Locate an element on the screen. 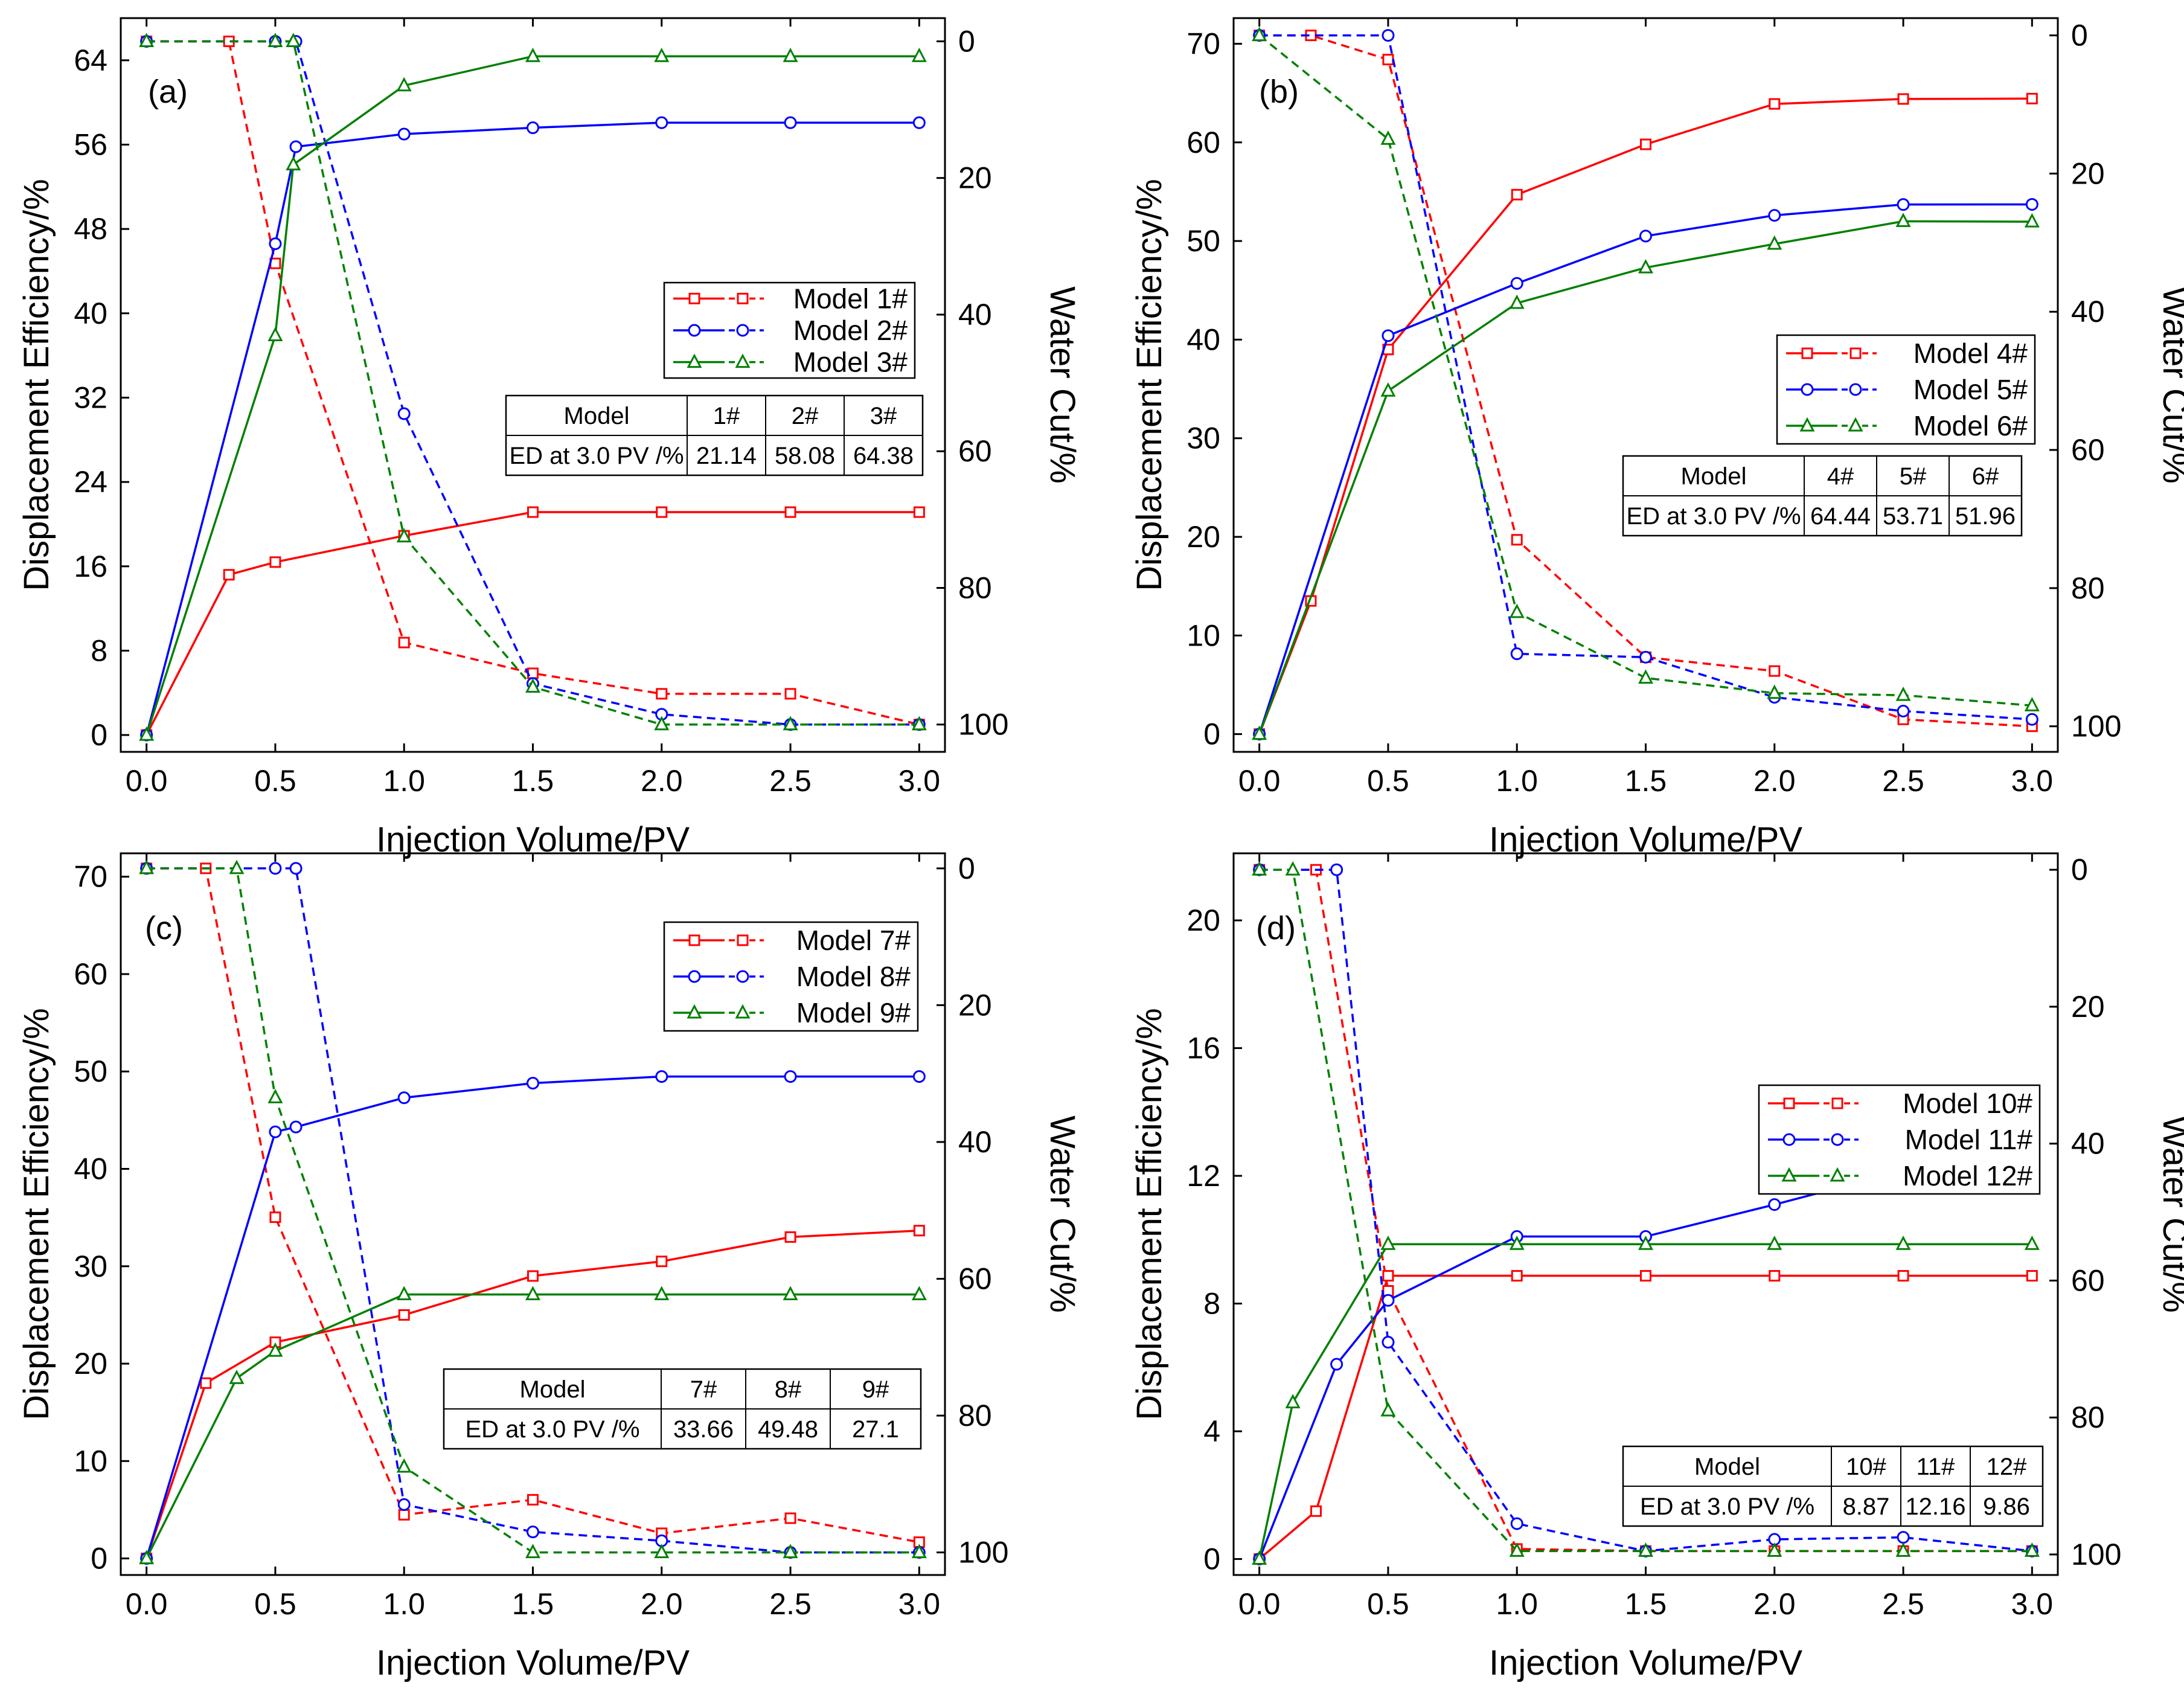 Image resolution: width=2184 pixels, height=1700 pixels. legend: Model 1#Model 2#Model 3# is located at coordinates (789, 330).